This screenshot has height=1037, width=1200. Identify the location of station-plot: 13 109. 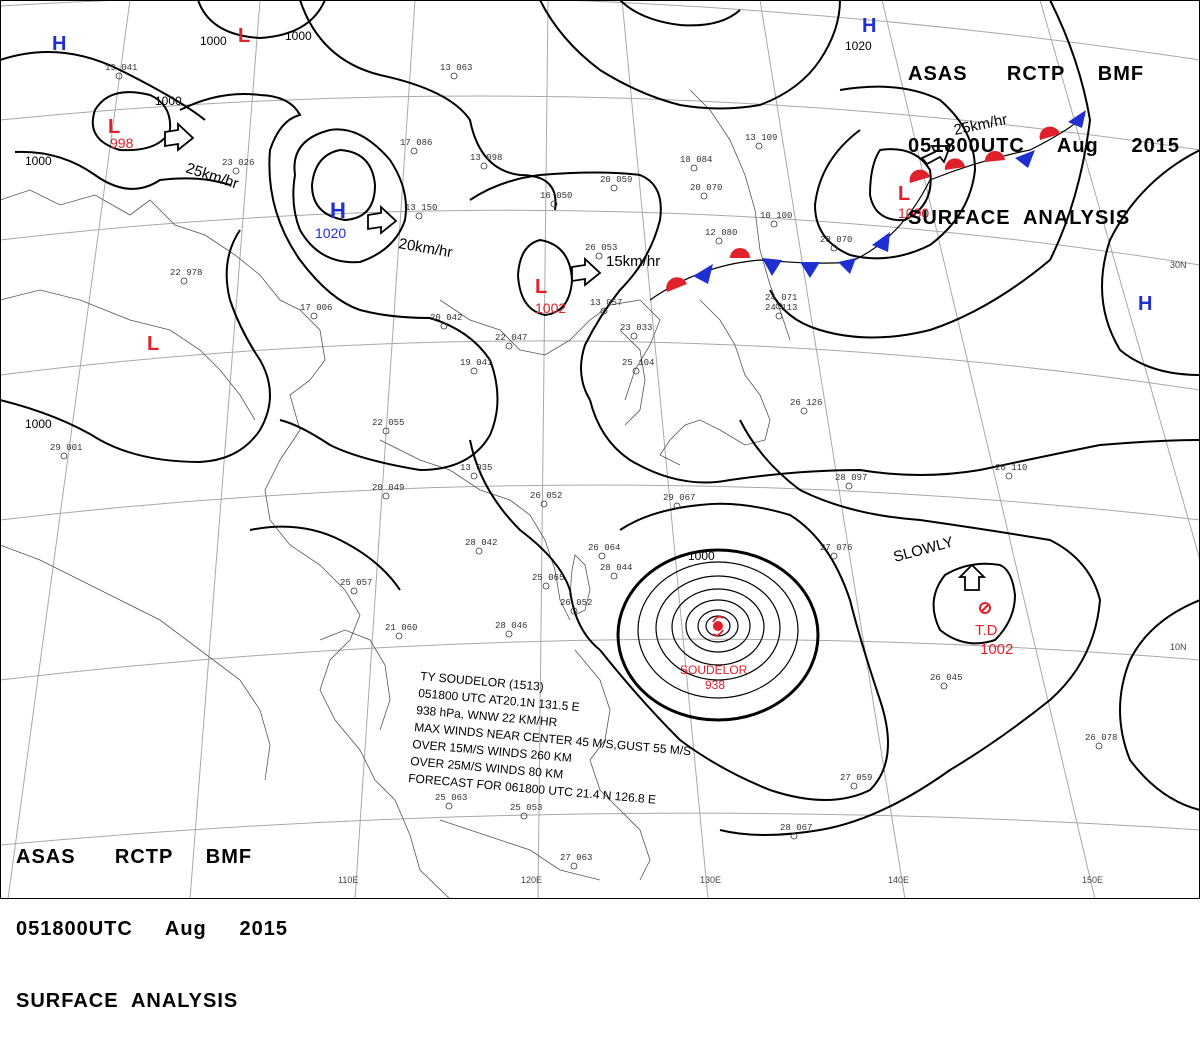
(761, 141).